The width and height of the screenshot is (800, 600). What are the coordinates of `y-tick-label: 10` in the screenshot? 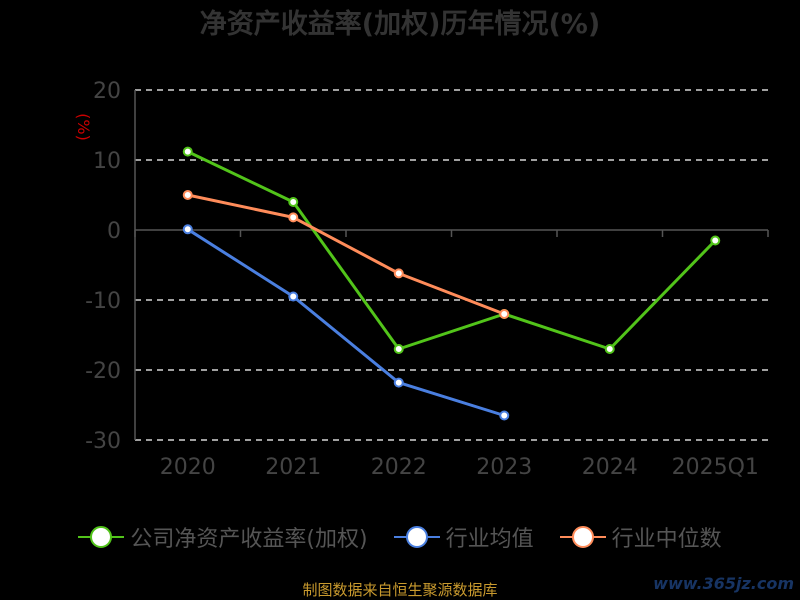 It's located at (107, 161).